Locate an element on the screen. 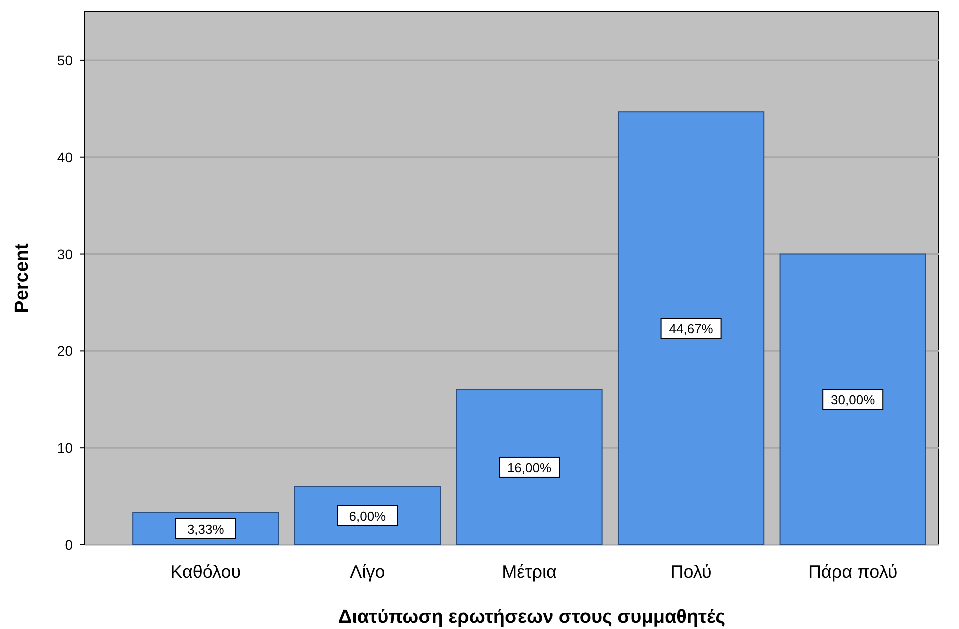 The width and height of the screenshot is (959, 629). y-axis-title: Percent is located at coordinates (22, 278).